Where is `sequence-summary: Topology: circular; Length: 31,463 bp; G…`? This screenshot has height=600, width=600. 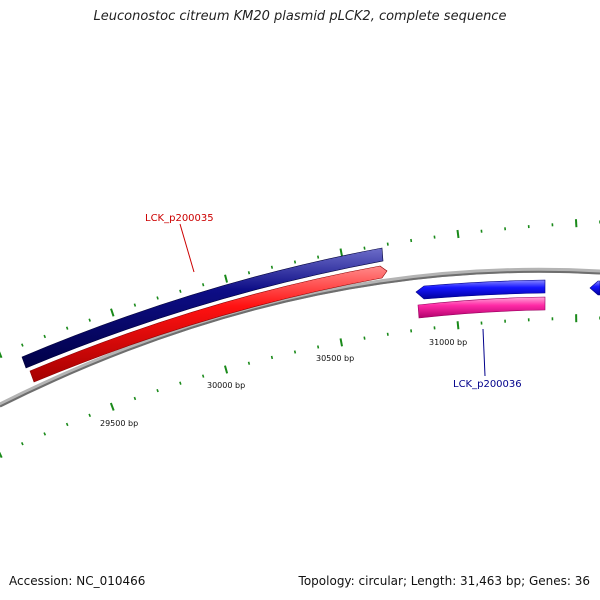
sequence-summary: Topology: circular; Length: 31,463 bp; G… is located at coordinates (444, 581).